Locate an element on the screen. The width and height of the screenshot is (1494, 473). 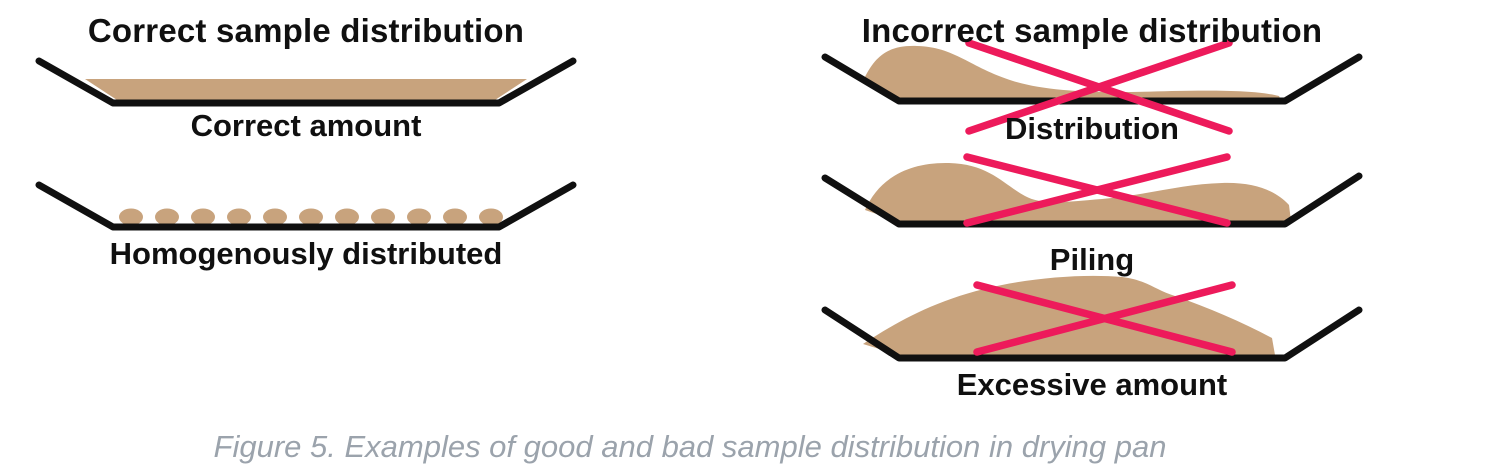
uneven-sample-fill is located at coordinates (1071, 71).